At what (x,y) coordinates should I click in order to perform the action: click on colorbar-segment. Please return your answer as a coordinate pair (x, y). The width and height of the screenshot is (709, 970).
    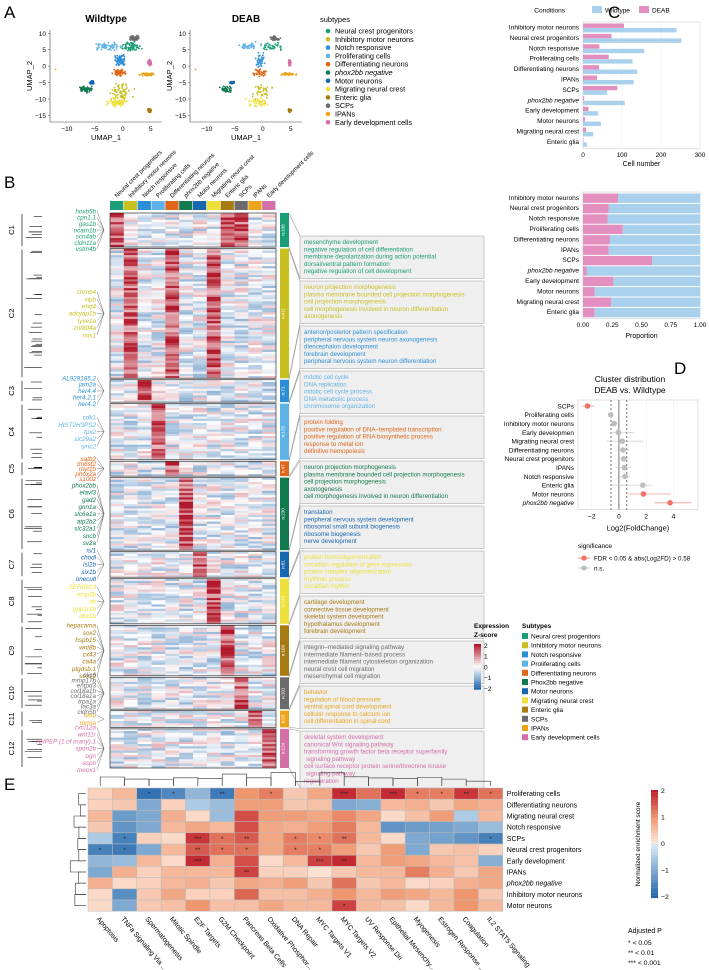
    Looking at the image, I should click on (477, 686).